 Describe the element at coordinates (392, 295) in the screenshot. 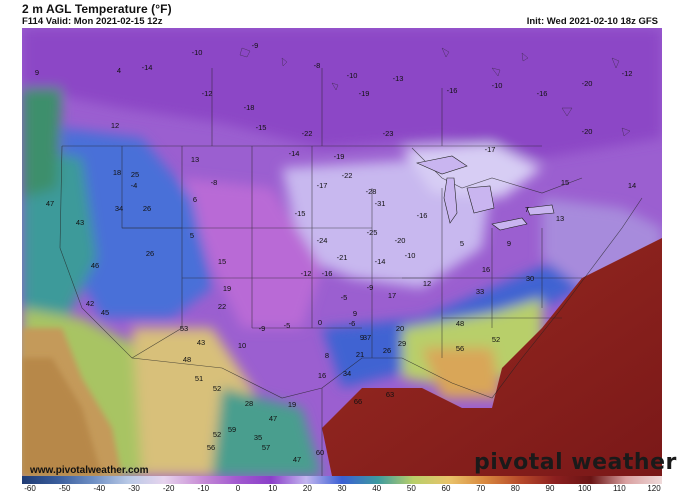

I see `temperature-value-label: 17` at that location.